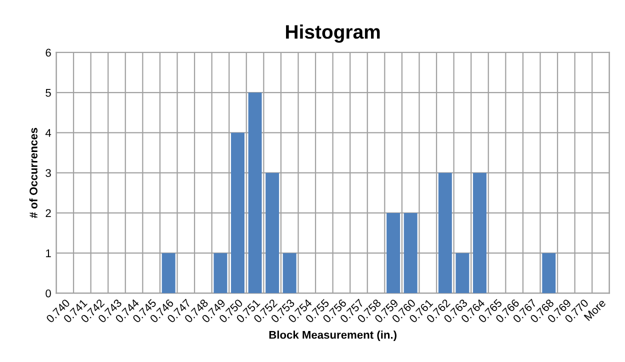 The height and width of the screenshot is (362, 625). I want to click on y-tick-label: 1, so click(48, 253).